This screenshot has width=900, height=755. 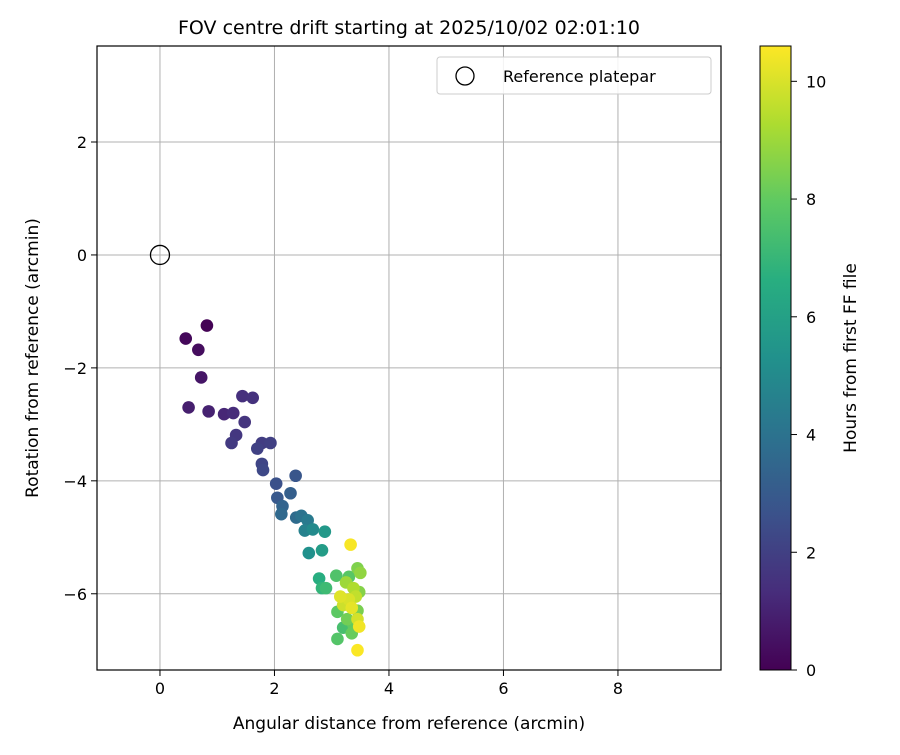 I want to click on legend-marker-circle, so click(x=465, y=76).